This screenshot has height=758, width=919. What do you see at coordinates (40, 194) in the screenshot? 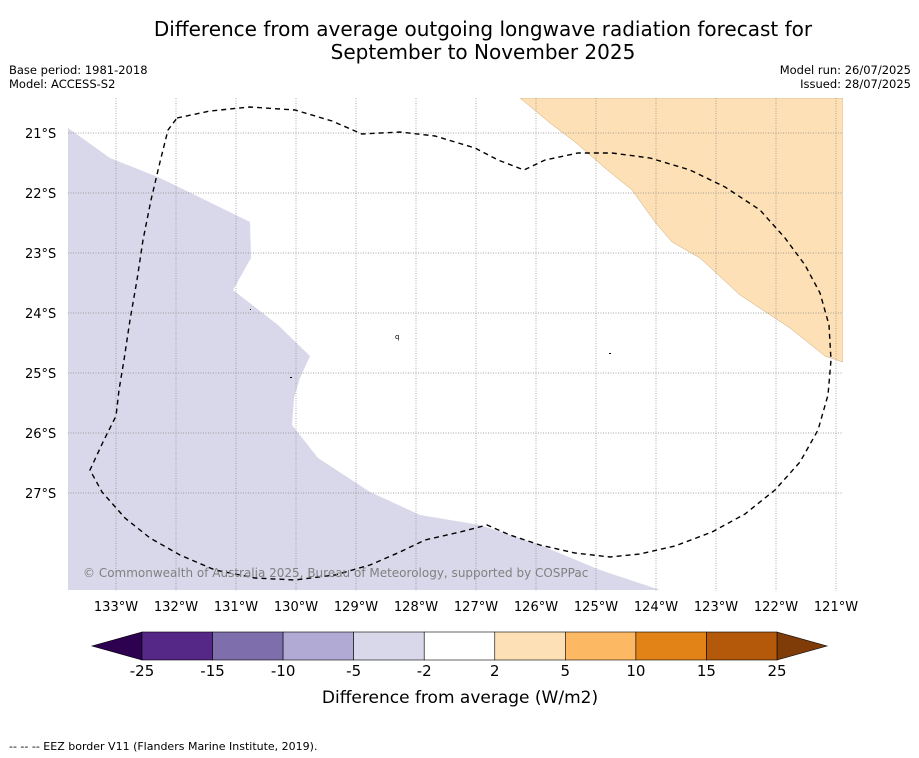
I see `latitude-label: 22°S` at bounding box center [40, 194].